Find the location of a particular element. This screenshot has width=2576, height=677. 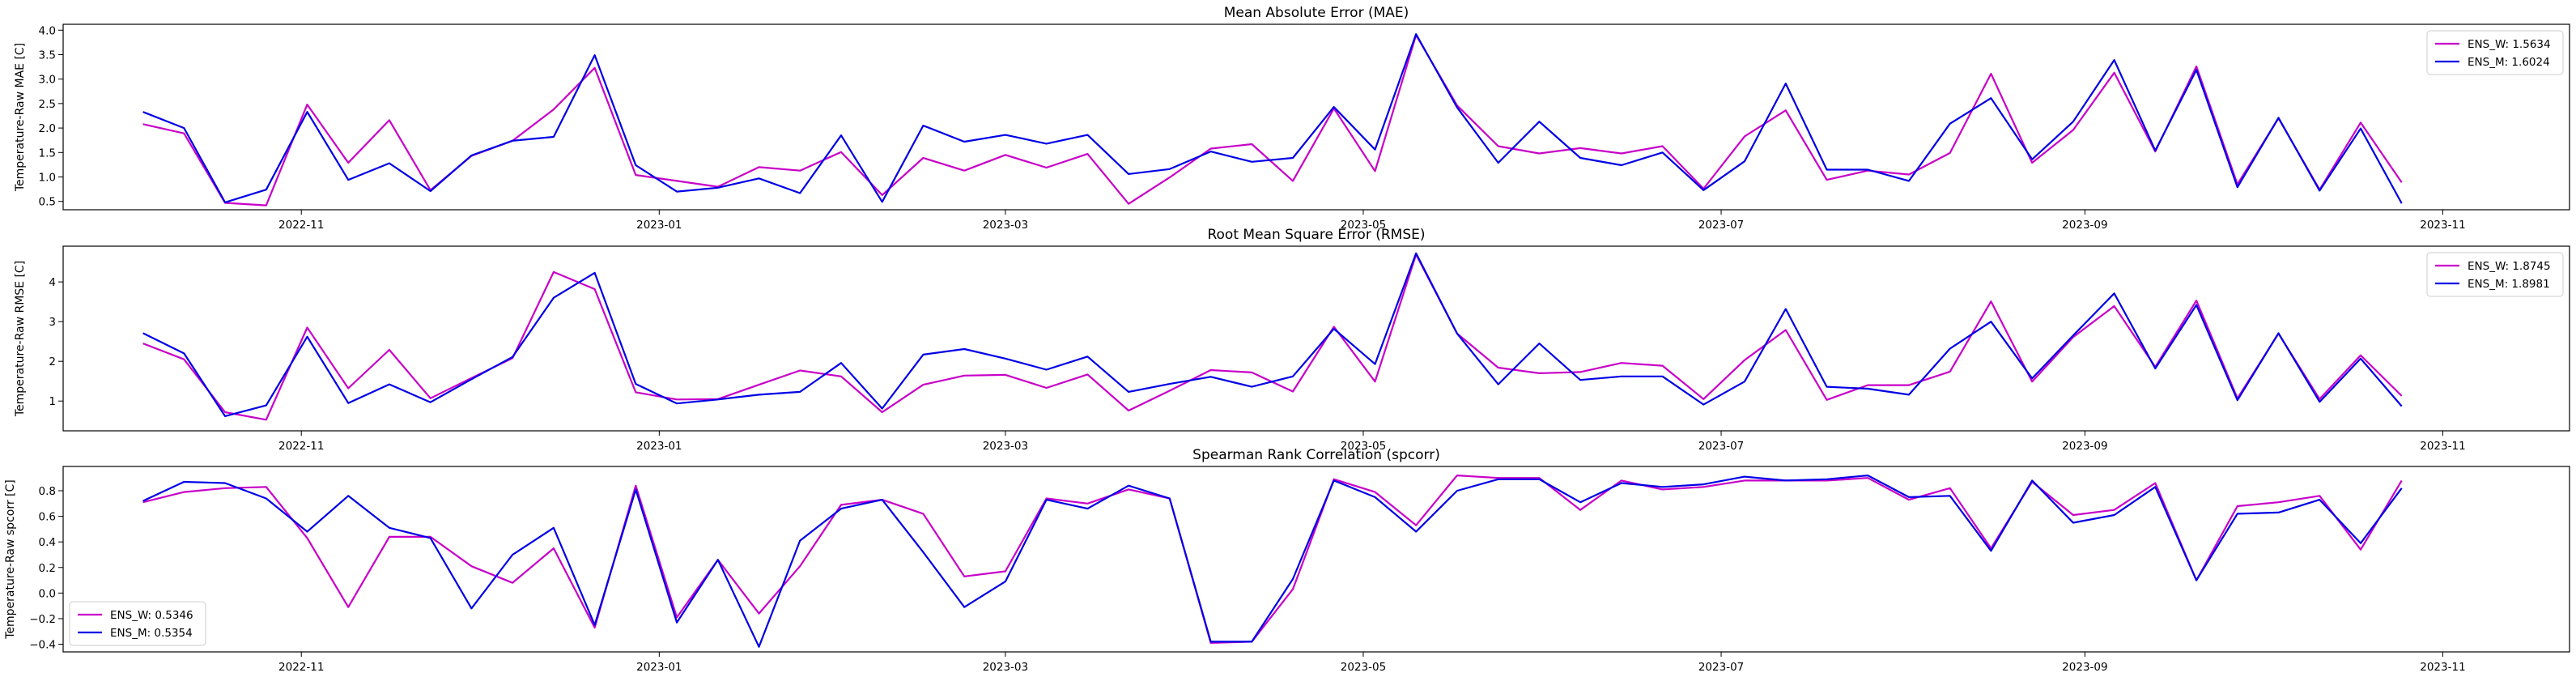

y-tick-label: 3 is located at coordinates (53, 323).